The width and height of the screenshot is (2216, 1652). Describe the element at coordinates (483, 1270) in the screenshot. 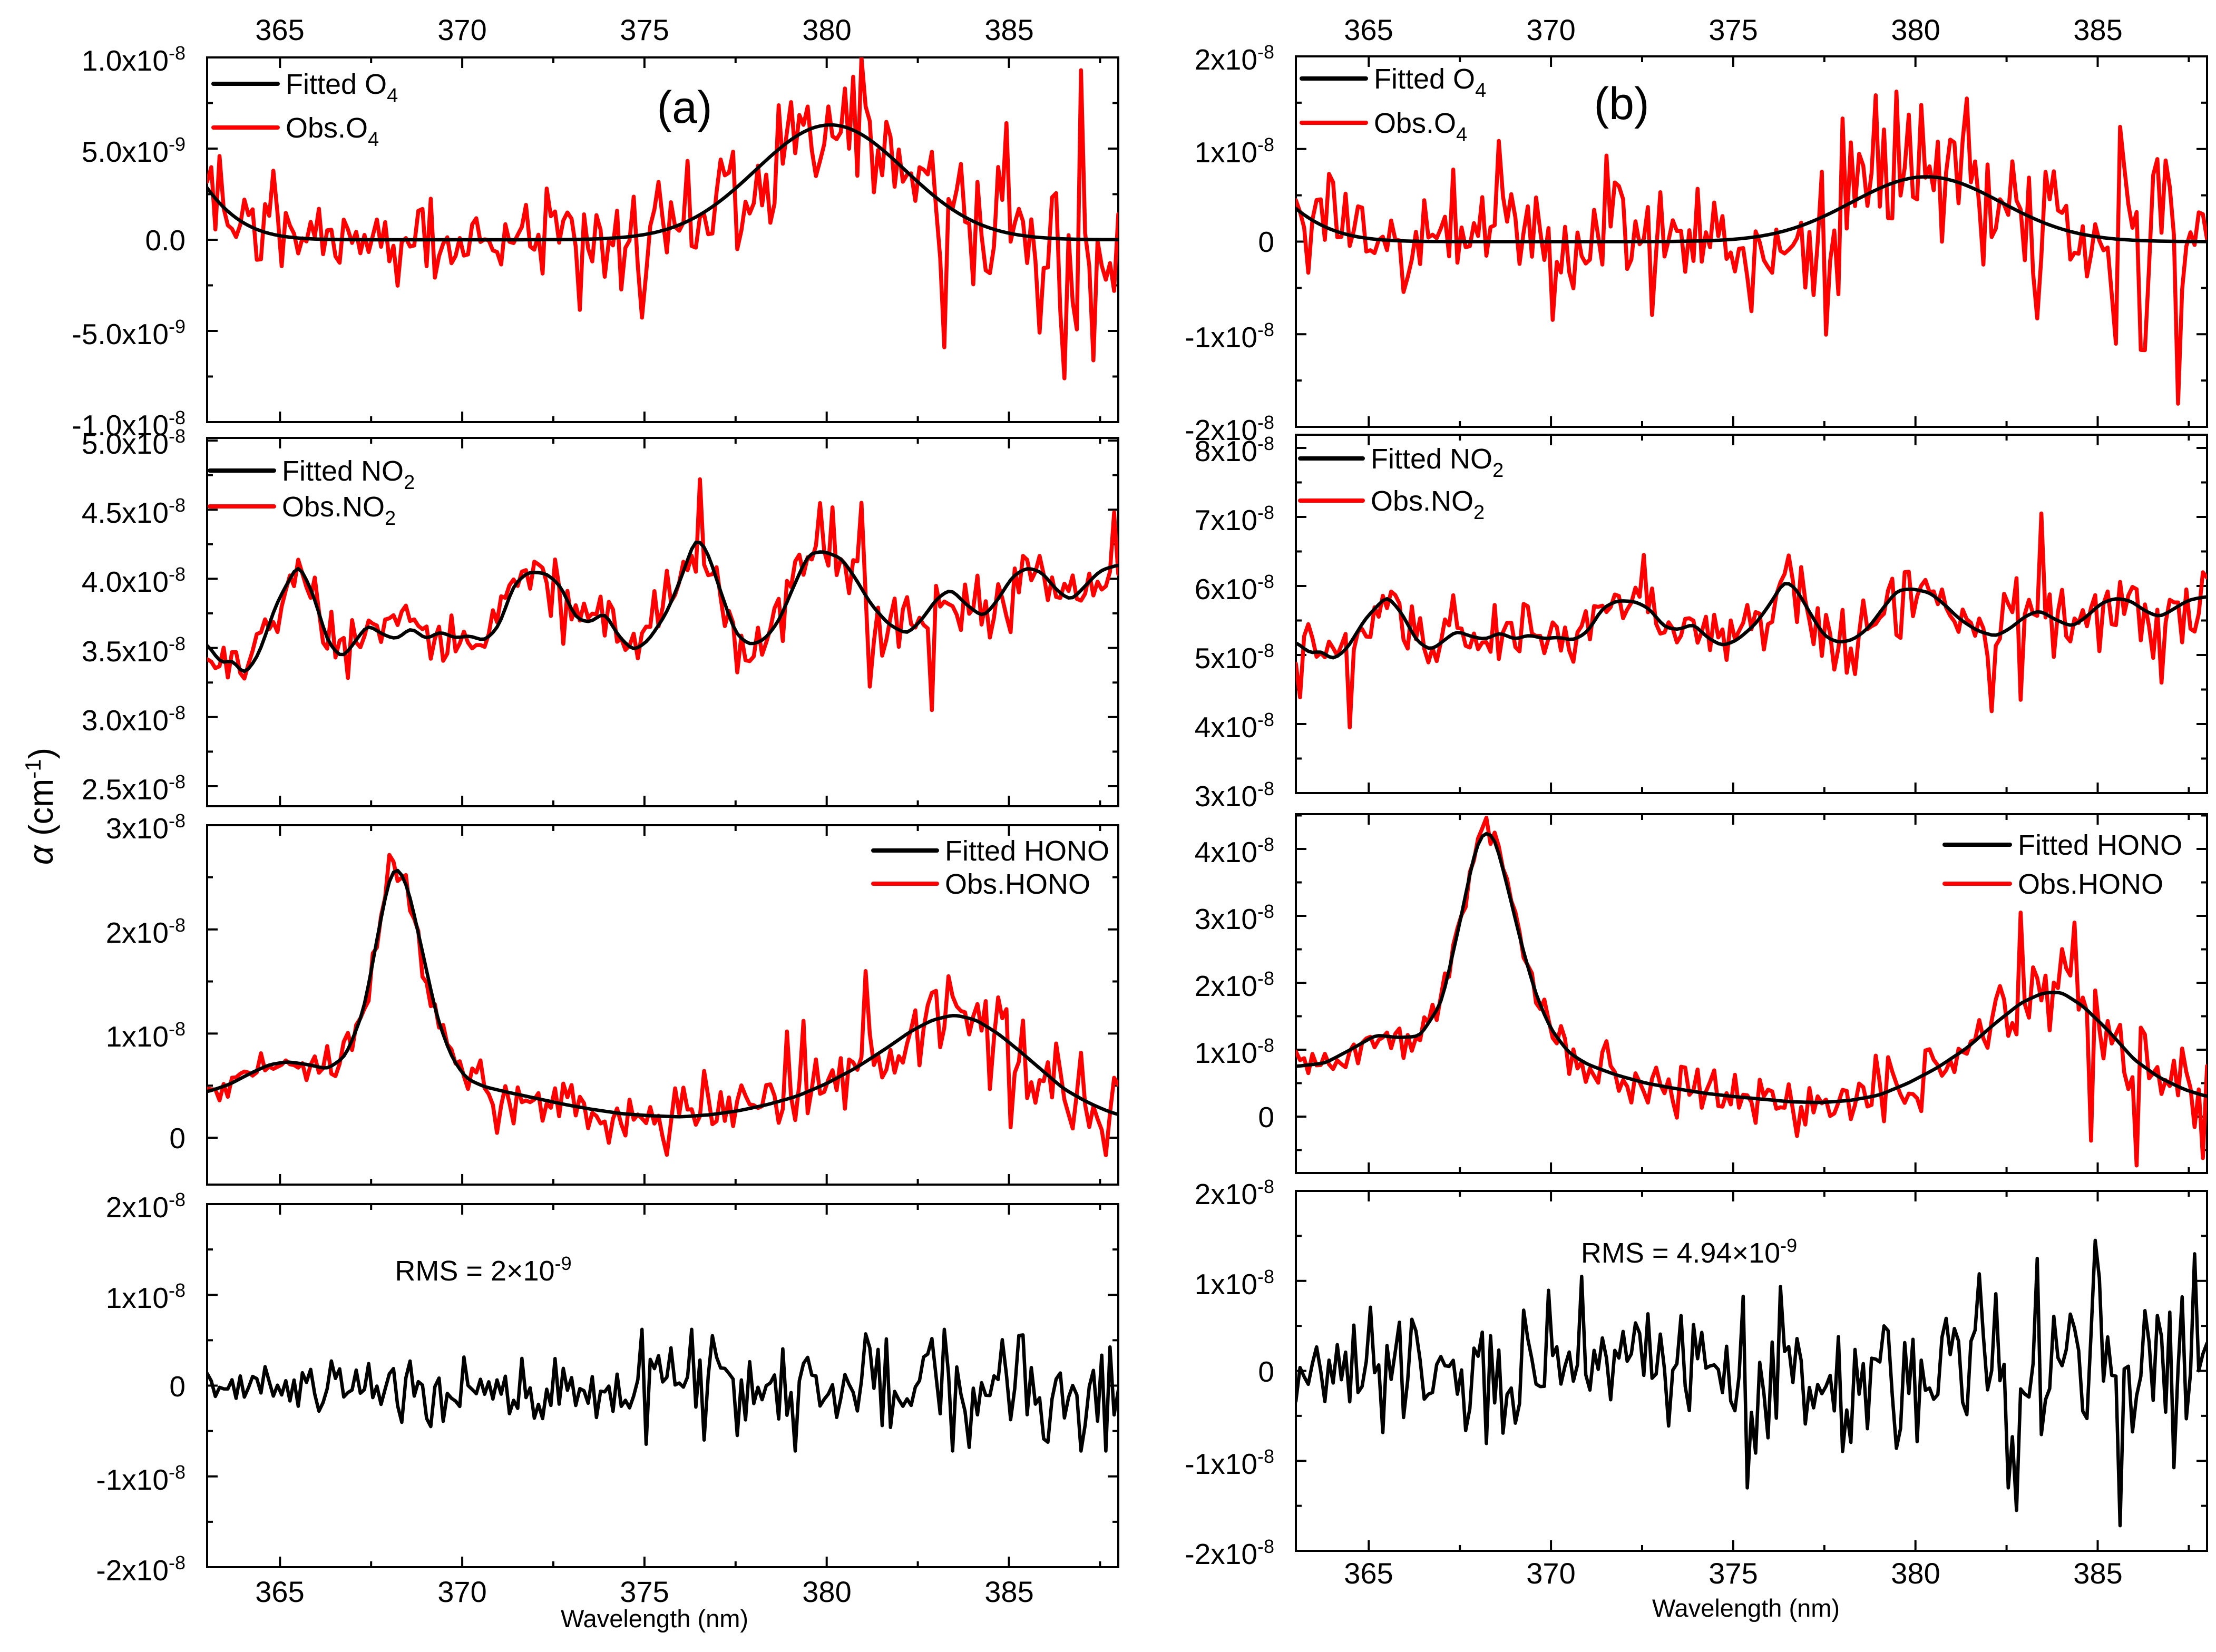

I see `svg-text: RMS = 2×10-9` at that location.